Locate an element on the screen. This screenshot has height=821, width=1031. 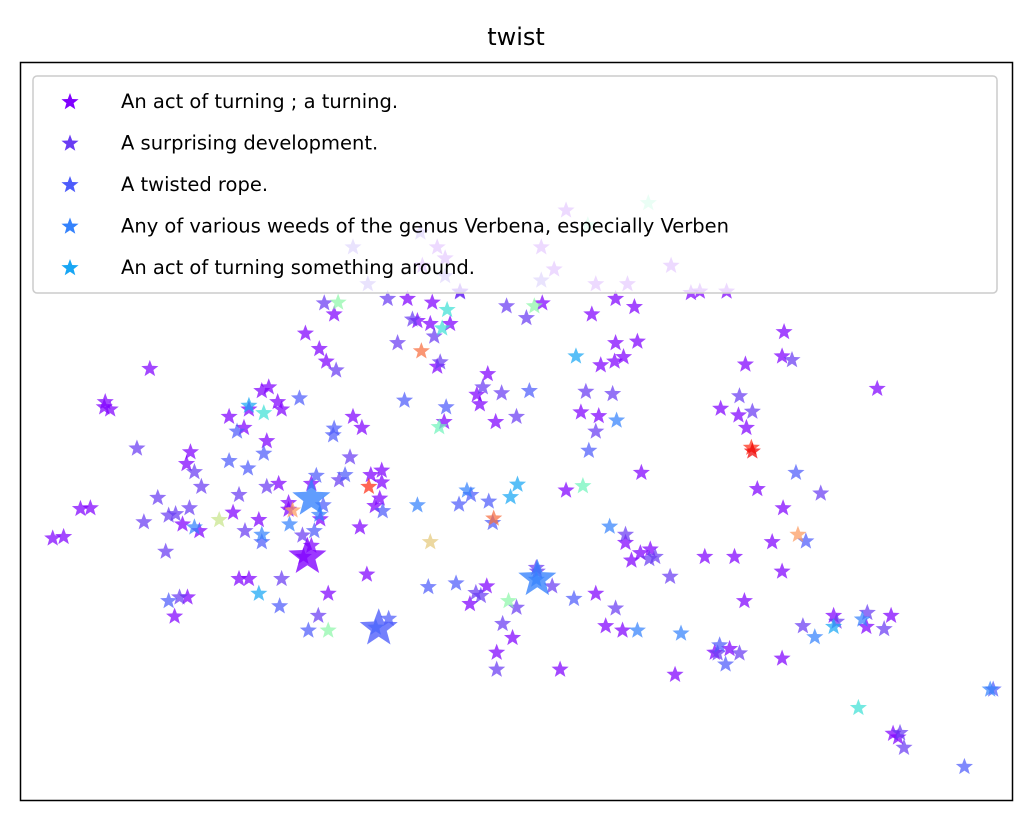
legend-item: An act of turning ; a turning. is located at coordinates (229, 101).